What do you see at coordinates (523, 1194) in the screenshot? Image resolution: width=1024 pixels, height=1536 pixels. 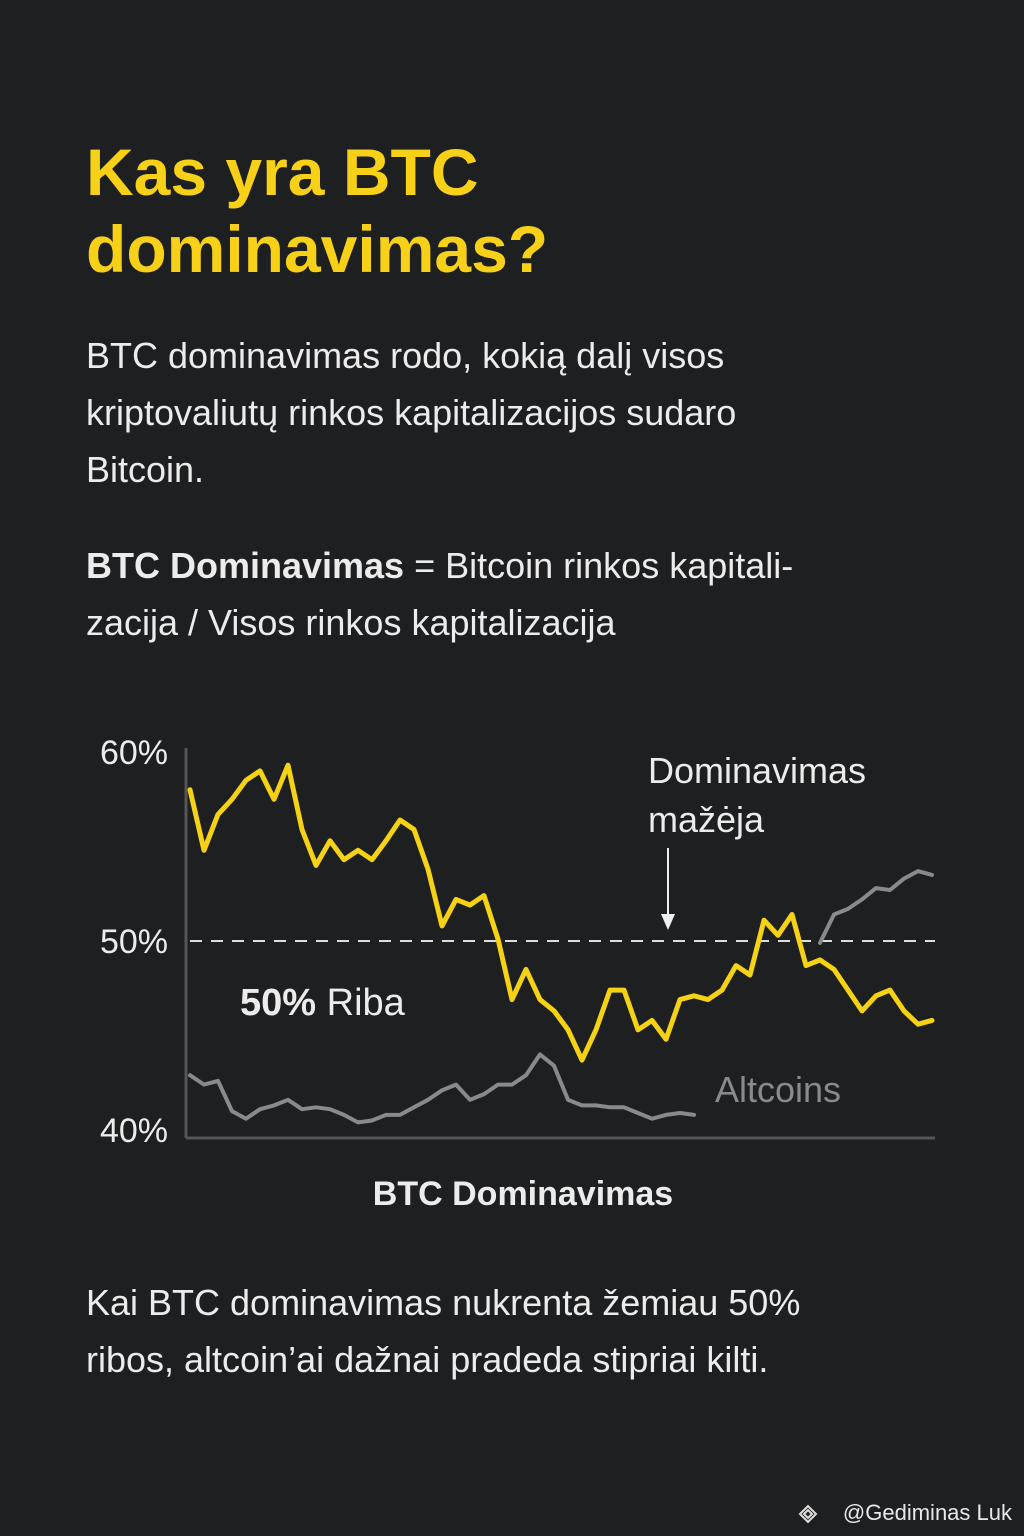 I see `x-axis-label: BTC Dominavimas` at bounding box center [523, 1194].